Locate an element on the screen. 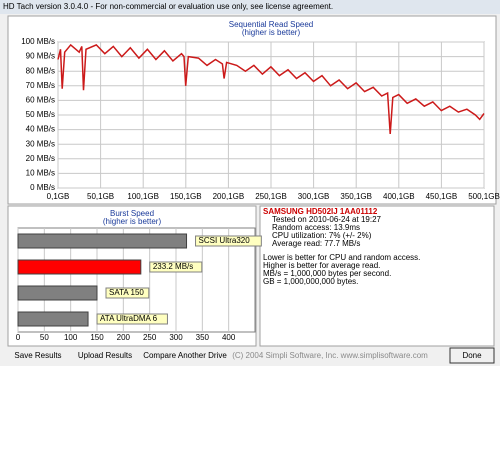 The height and width of the screenshot is (458, 500). info-panel is located at coordinates (377, 276).